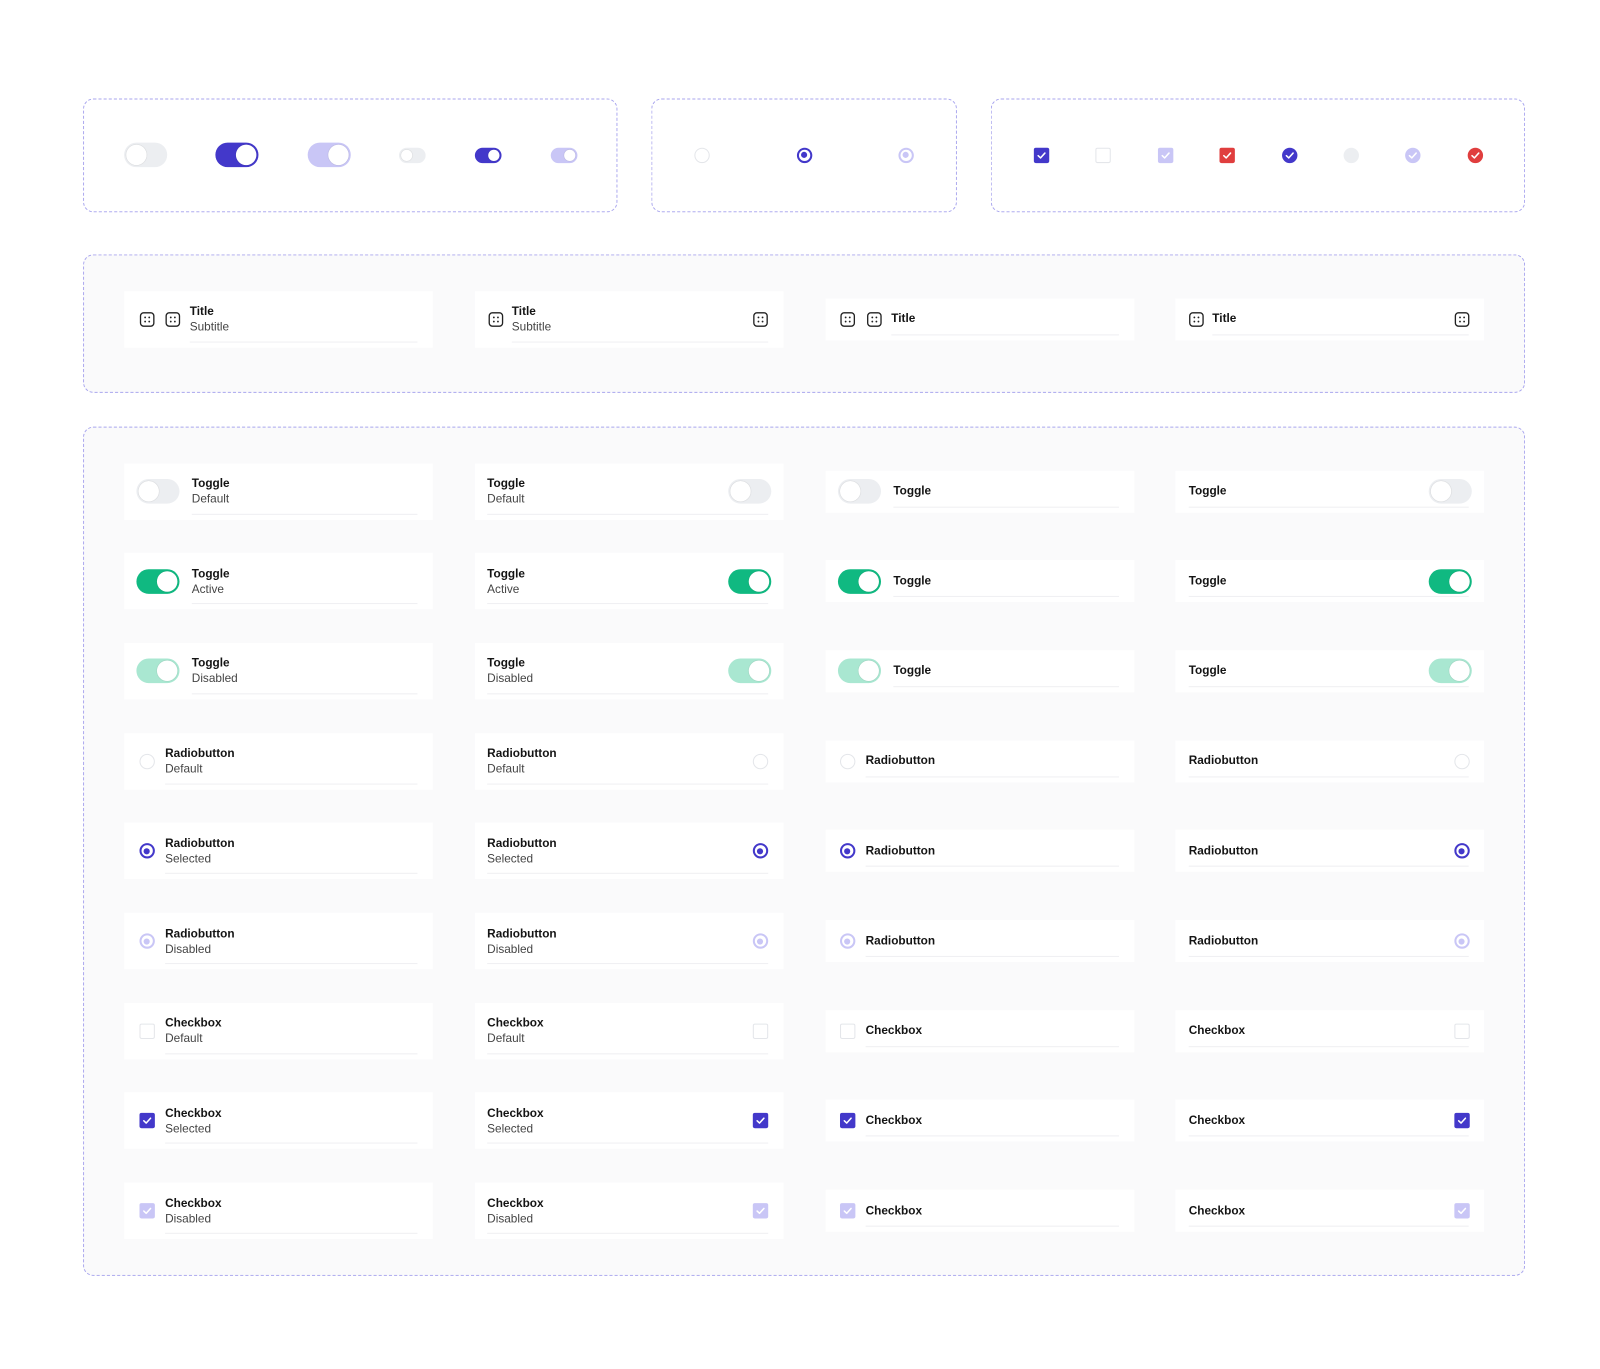  What do you see at coordinates (506, 769) in the screenshot?
I see `item-subtitle: Default` at bounding box center [506, 769].